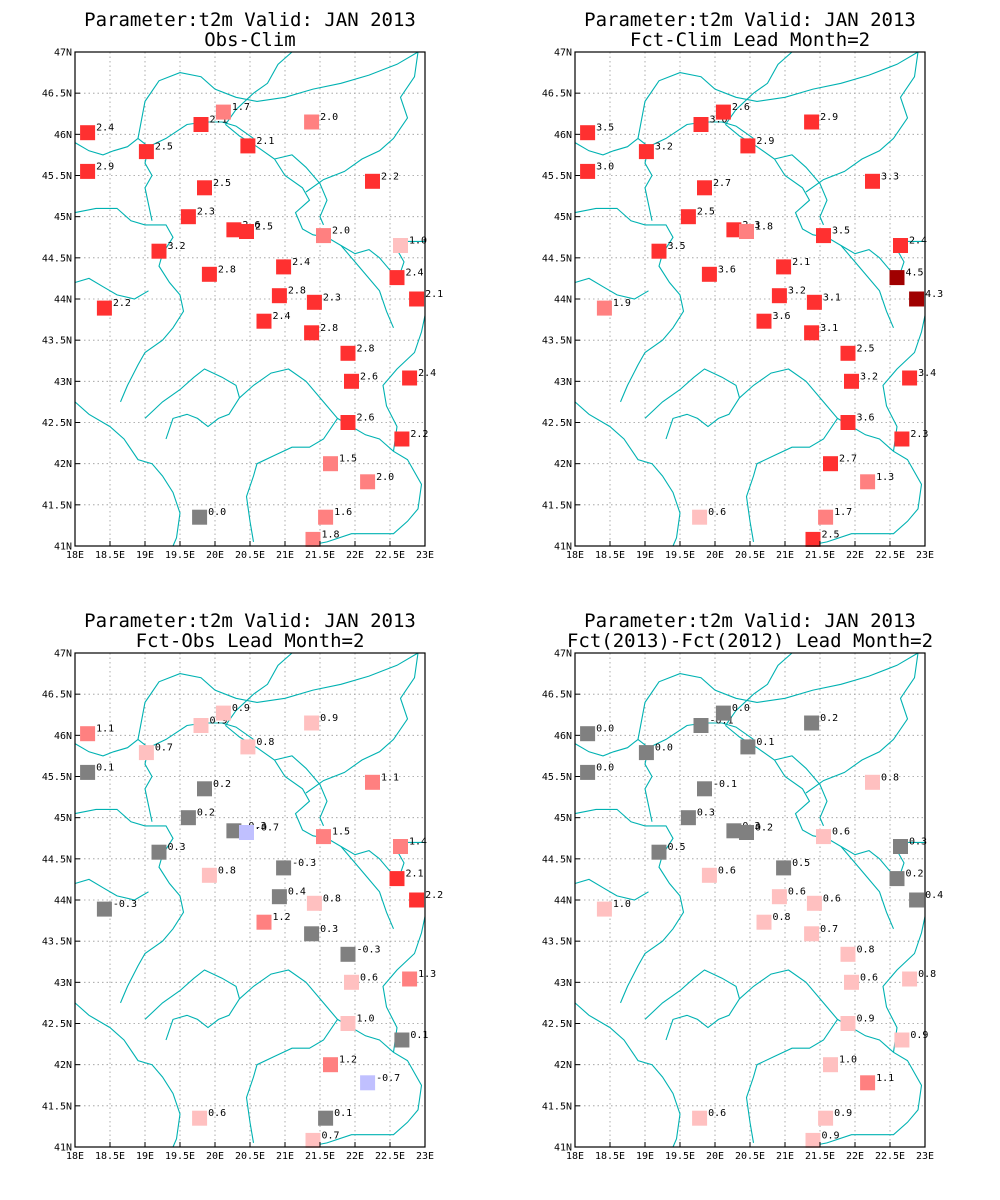 The width and height of the screenshot is (1000, 1200). What do you see at coordinates (57, 1024) in the screenshot?
I see `y-tick-label: 42.5N` at bounding box center [57, 1024].